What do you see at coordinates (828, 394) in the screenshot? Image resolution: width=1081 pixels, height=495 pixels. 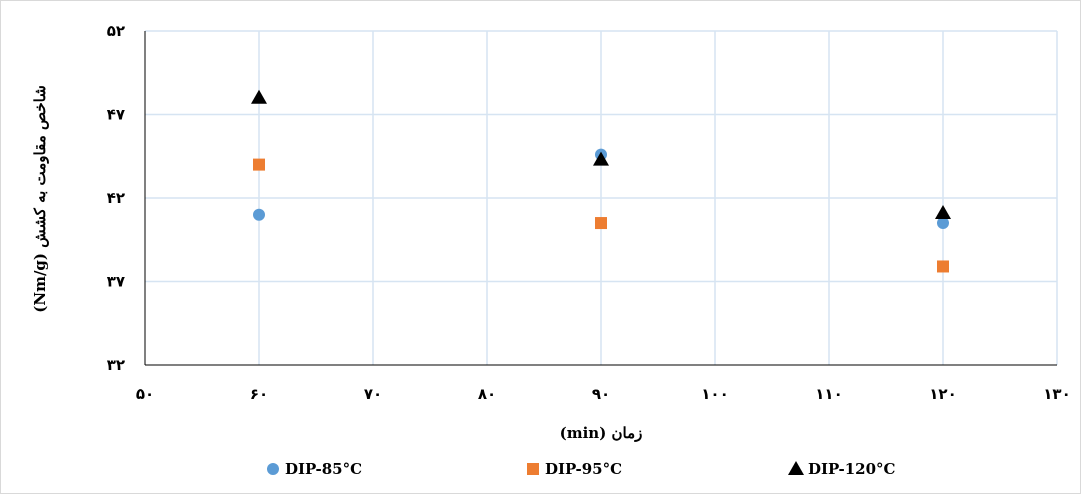 I see `x-tick-label: ۱۱۰` at bounding box center [828, 394].